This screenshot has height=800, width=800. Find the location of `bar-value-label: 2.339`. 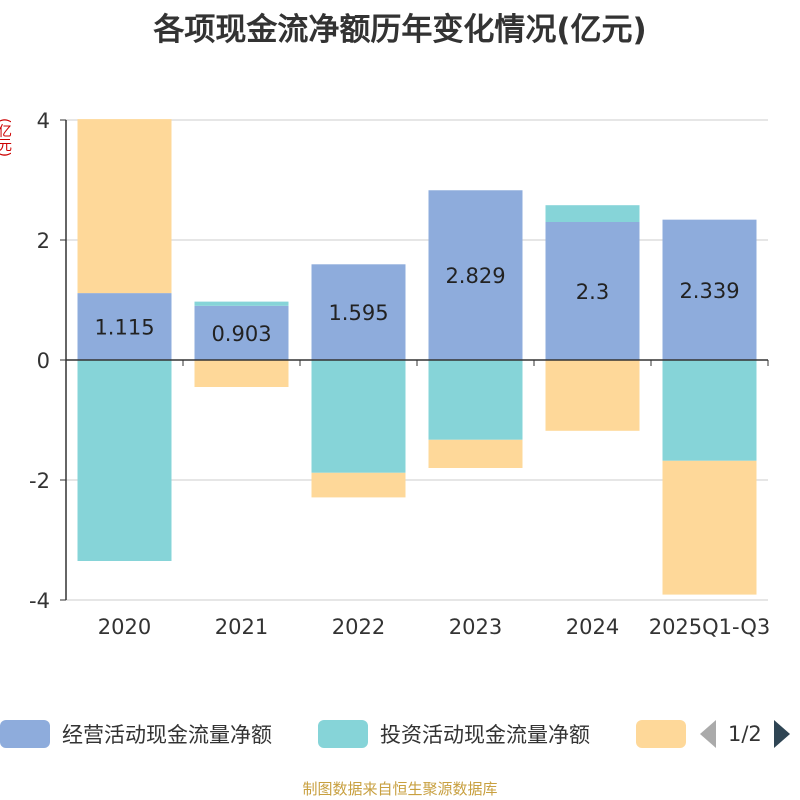

bar-value-label: 2.339 is located at coordinates (709, 291).